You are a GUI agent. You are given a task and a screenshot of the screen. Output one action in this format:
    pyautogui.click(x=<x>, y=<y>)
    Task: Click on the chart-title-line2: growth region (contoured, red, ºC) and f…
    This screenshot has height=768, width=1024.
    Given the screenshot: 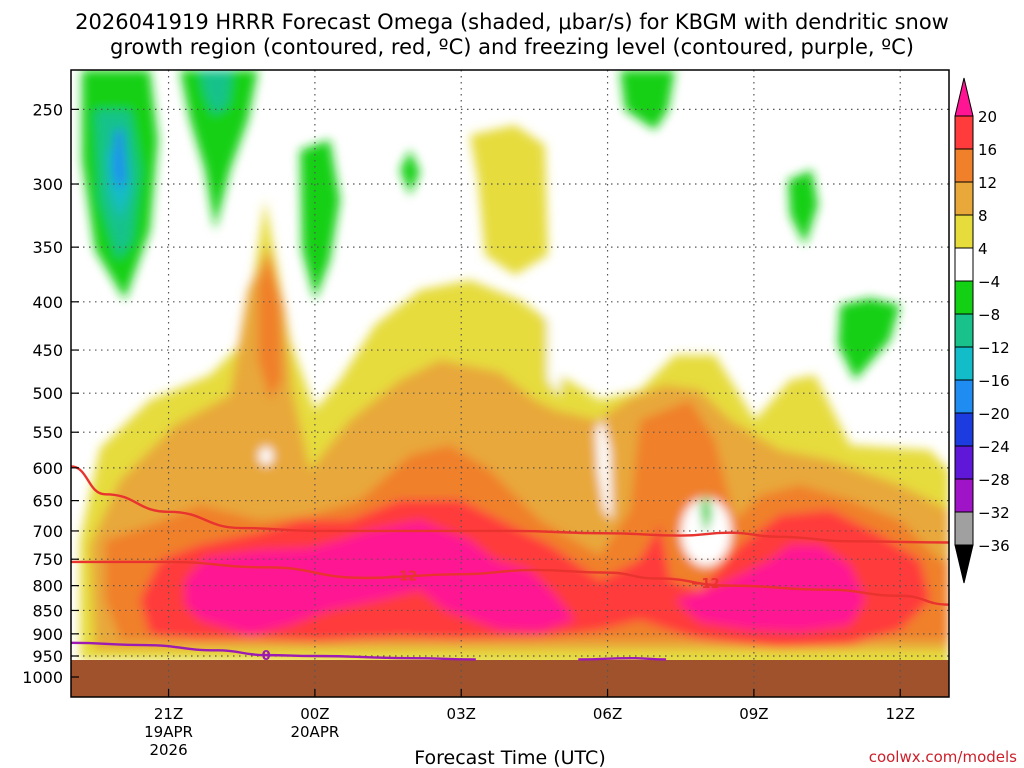 What is the action you would take?
    pyautogui.click(x=512, y=47)
    